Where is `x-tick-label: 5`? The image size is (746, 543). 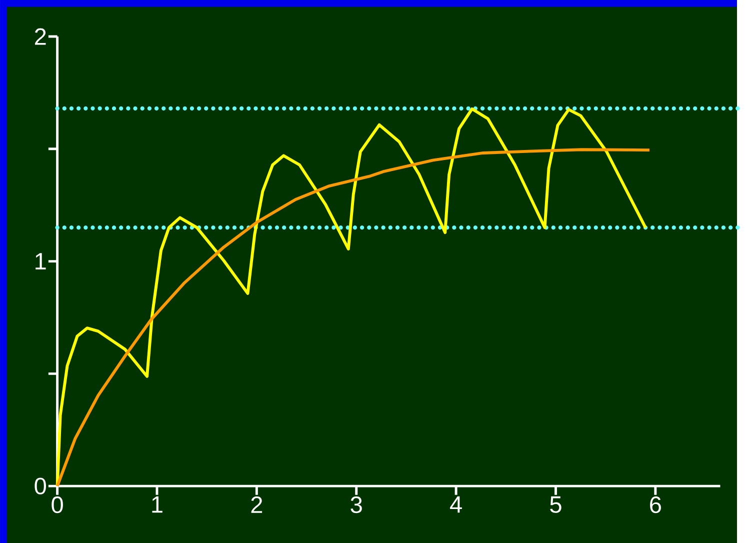
x-tick-label: 5 is located at coordinates (556, 504).